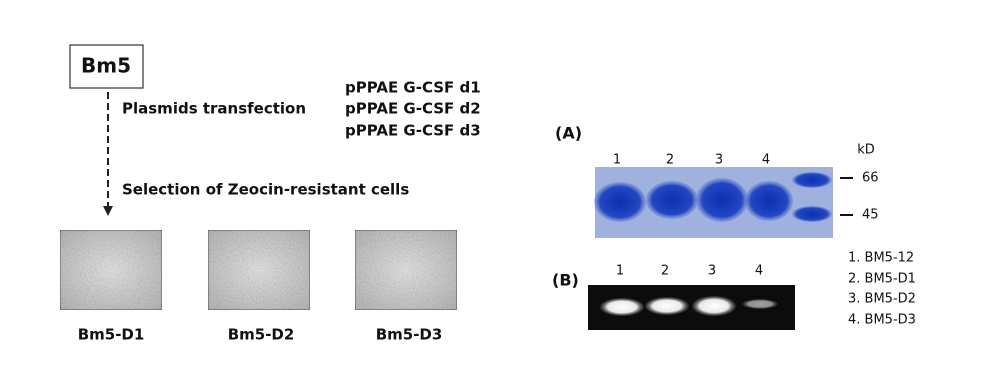 Image resolution: width=983 pixels, height=372 pixels. What do you see at coordinates (261, 335) in the screenshot?
I see `cell-label: Bm5-D2` at bounding box center [261, 335].